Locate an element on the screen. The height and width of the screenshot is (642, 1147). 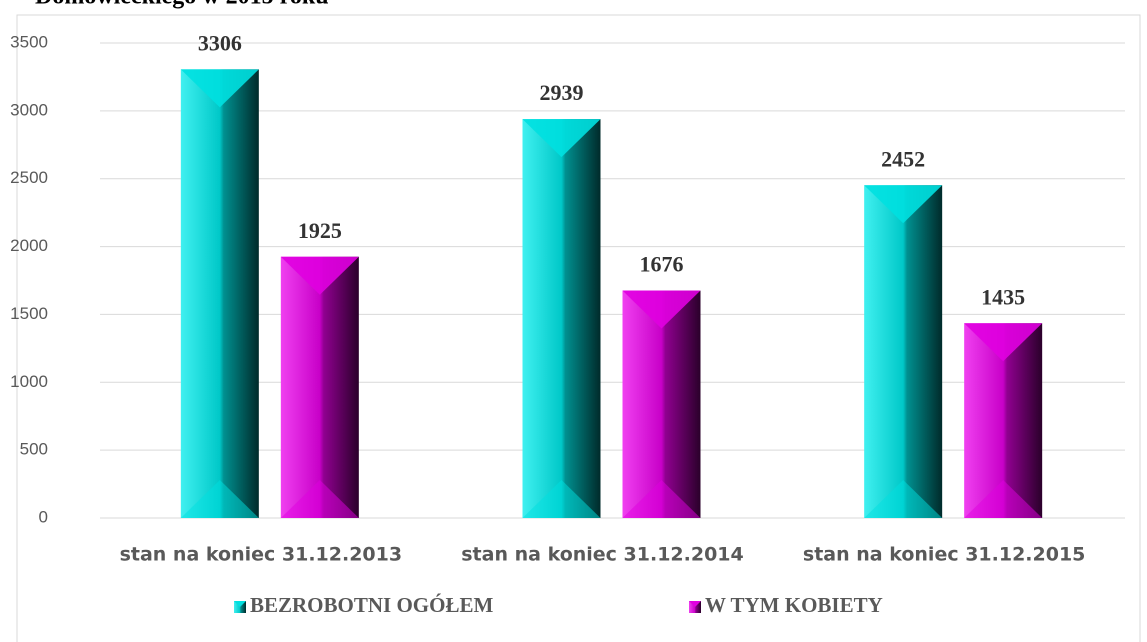
data-label: 1925 is located at coordinates (320, 230).